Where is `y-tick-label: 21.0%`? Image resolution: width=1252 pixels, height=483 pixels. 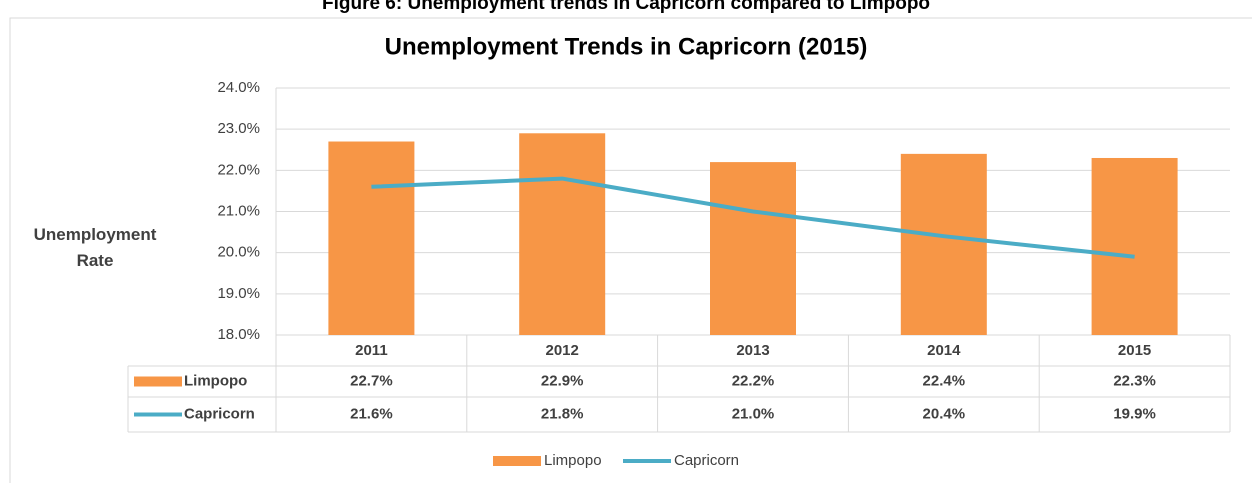 y-tick-label: 21.0% is located at coordinates (238, 210).